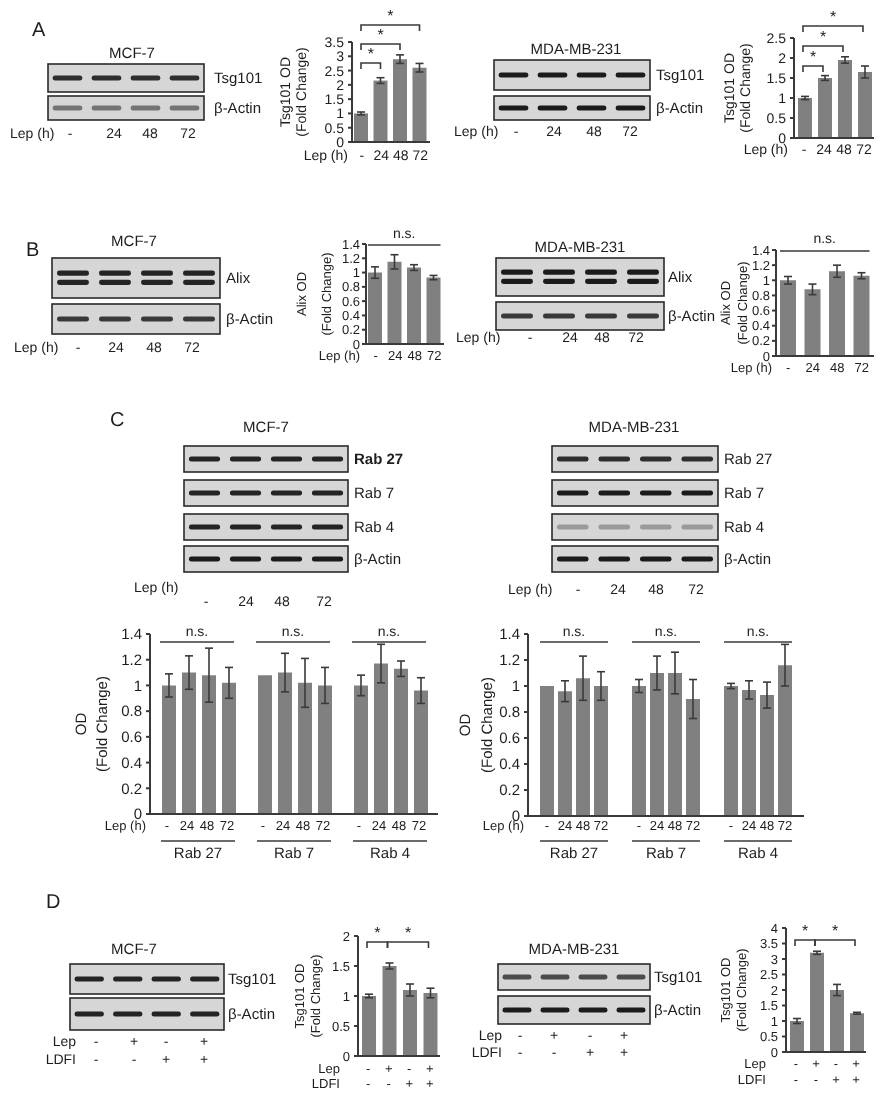  Describe the element at coordinates (53, 903) in the screenshot. I see `text: D` at that location.